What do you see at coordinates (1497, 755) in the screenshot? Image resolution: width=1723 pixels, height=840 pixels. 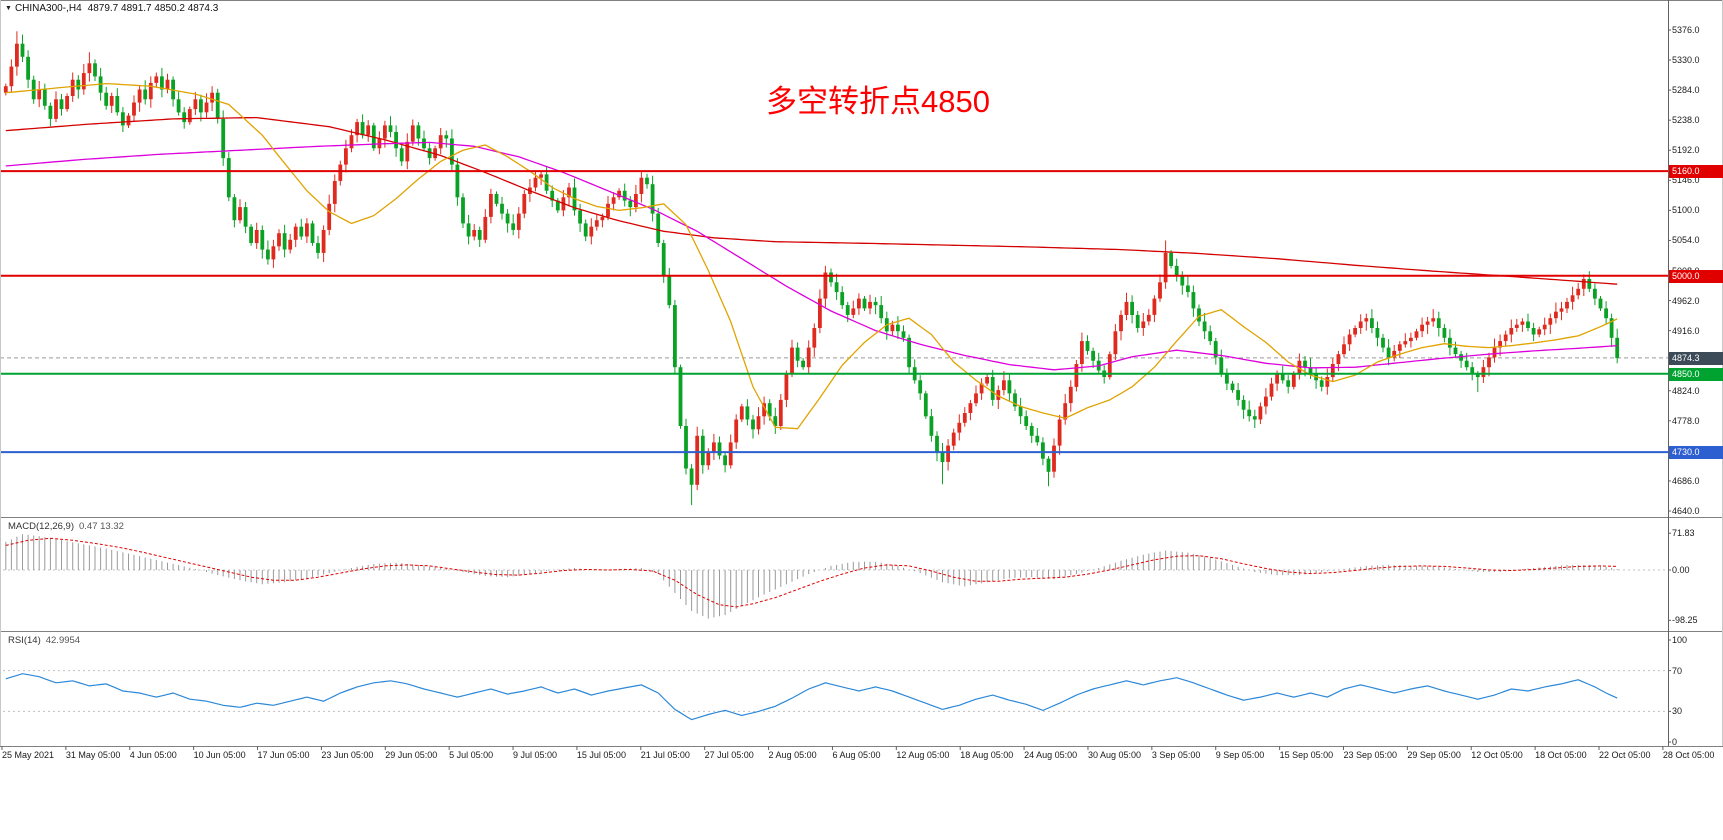 I see `date-label: 12 Oct 05:00` at bounding box center [1497, 755].